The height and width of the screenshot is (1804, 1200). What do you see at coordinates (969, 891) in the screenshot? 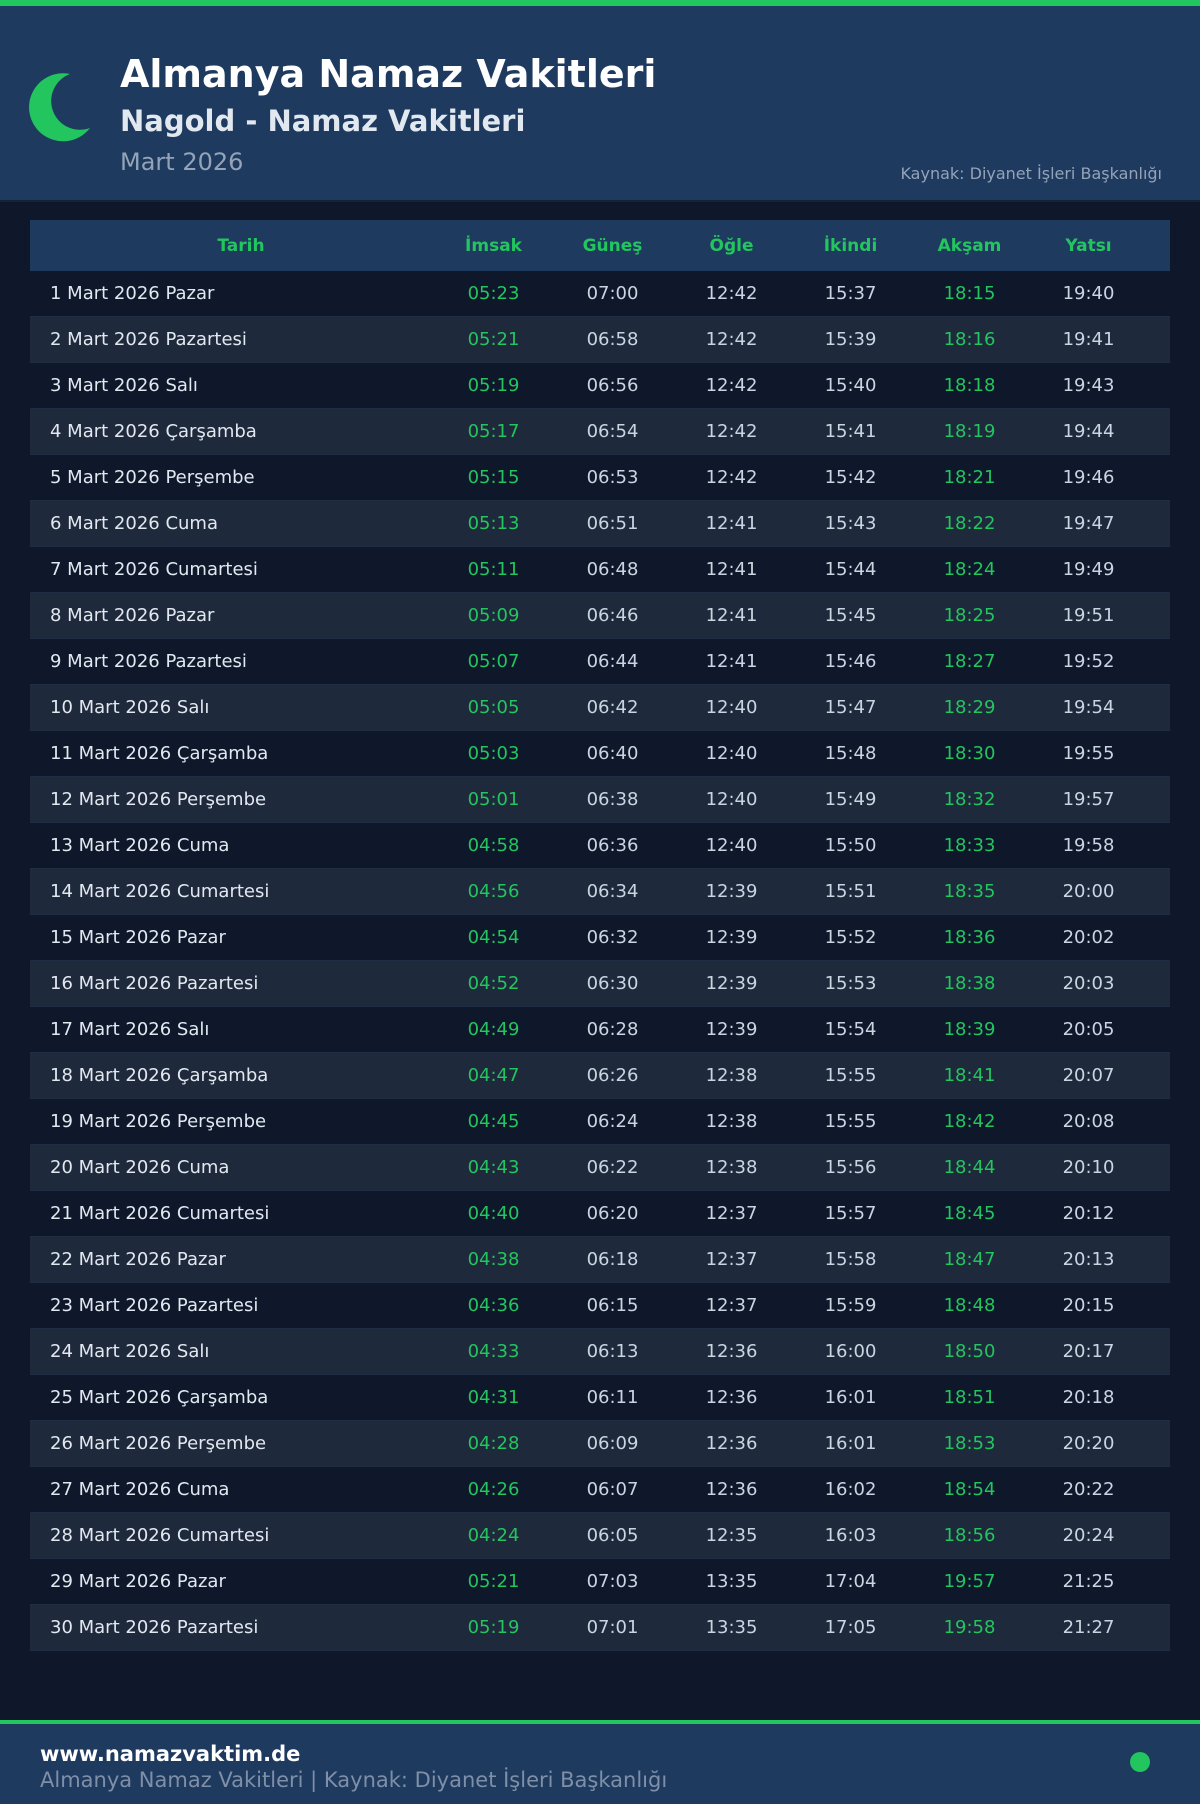
I see `cell-aksam: 18:35` at bounding box center [969, 891].